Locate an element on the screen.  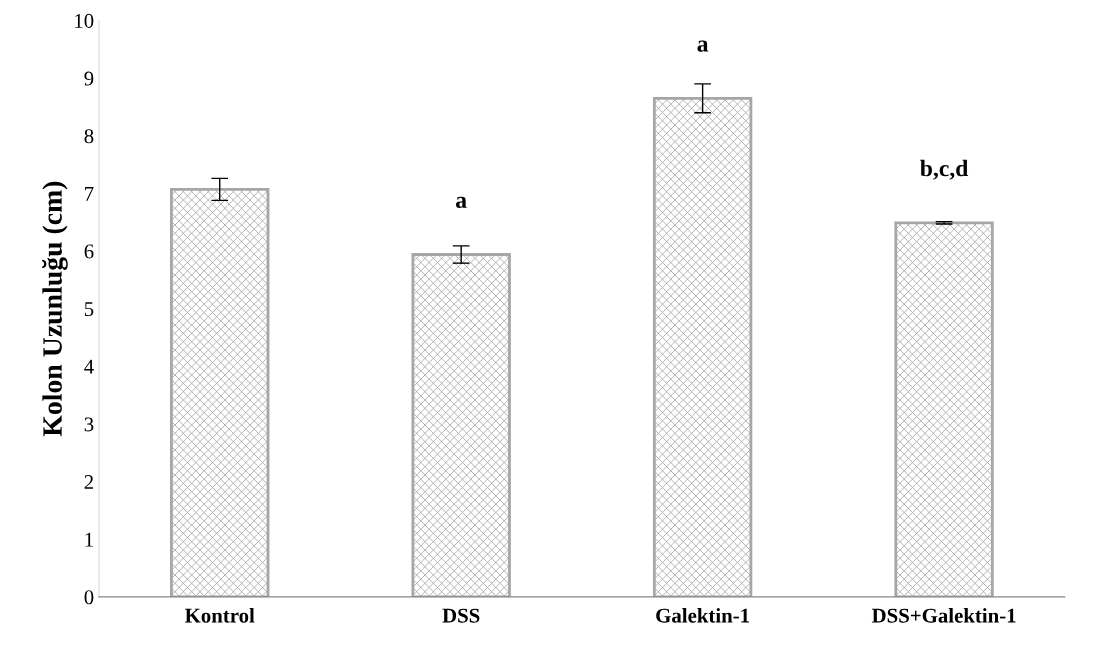
y-tick-label: 2 is located at coordinates (88, 482).